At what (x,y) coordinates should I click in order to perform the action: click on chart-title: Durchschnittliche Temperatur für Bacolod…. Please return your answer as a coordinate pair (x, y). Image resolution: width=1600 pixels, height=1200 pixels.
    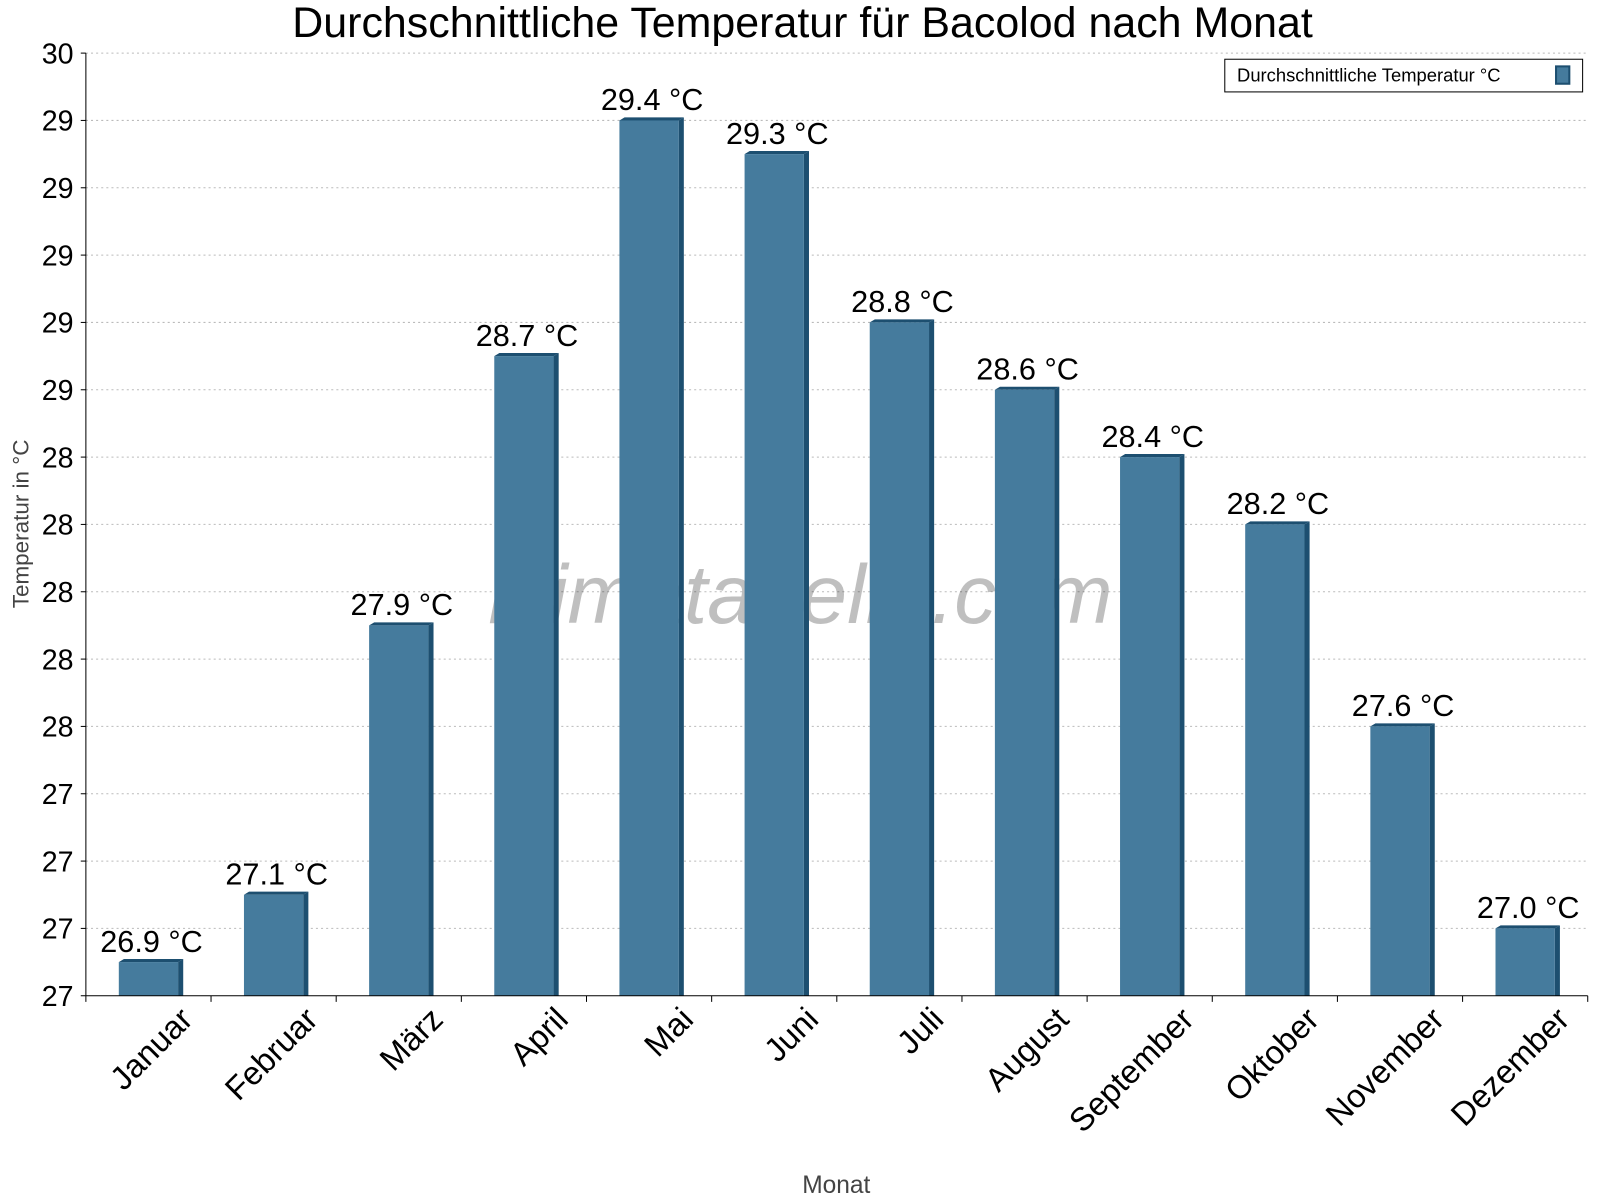
    Looking at the image, I should click on (802, 23).